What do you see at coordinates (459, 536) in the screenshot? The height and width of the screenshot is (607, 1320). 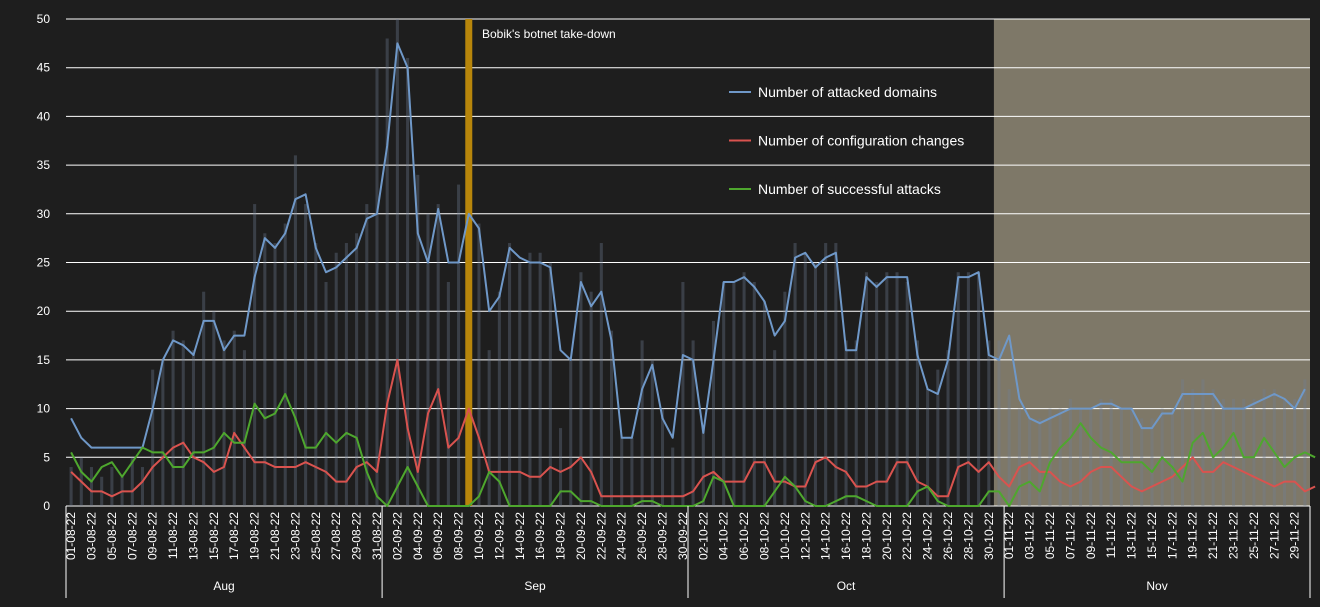 I see `x-tick-label: 08-09-22` at bounding box center [459, 536].